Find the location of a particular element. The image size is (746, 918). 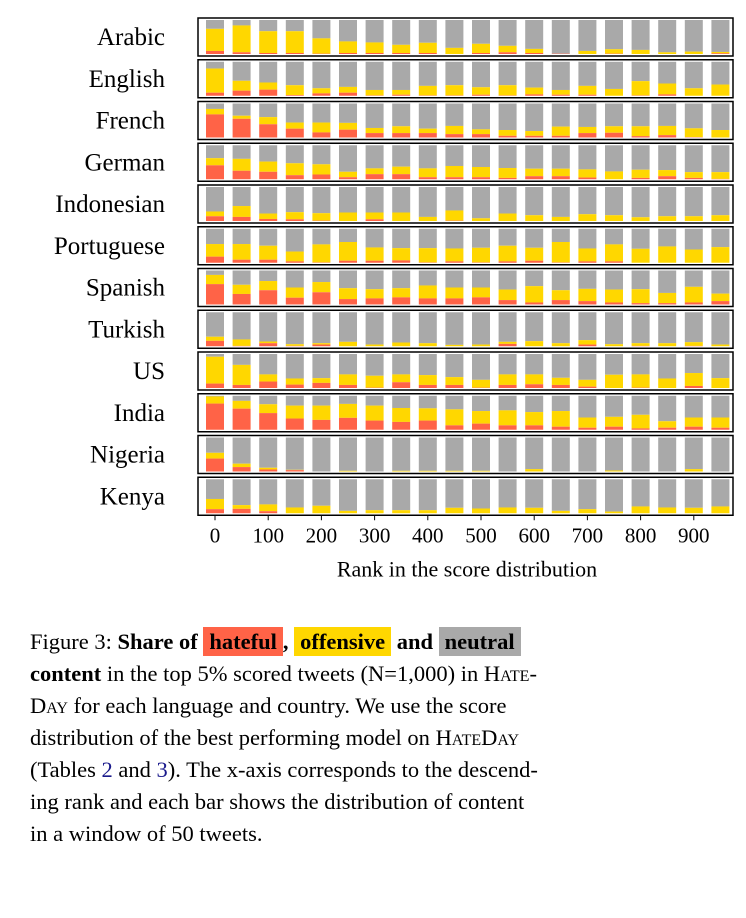

bar-offensive-arabic is located at coordinates (294, 42).